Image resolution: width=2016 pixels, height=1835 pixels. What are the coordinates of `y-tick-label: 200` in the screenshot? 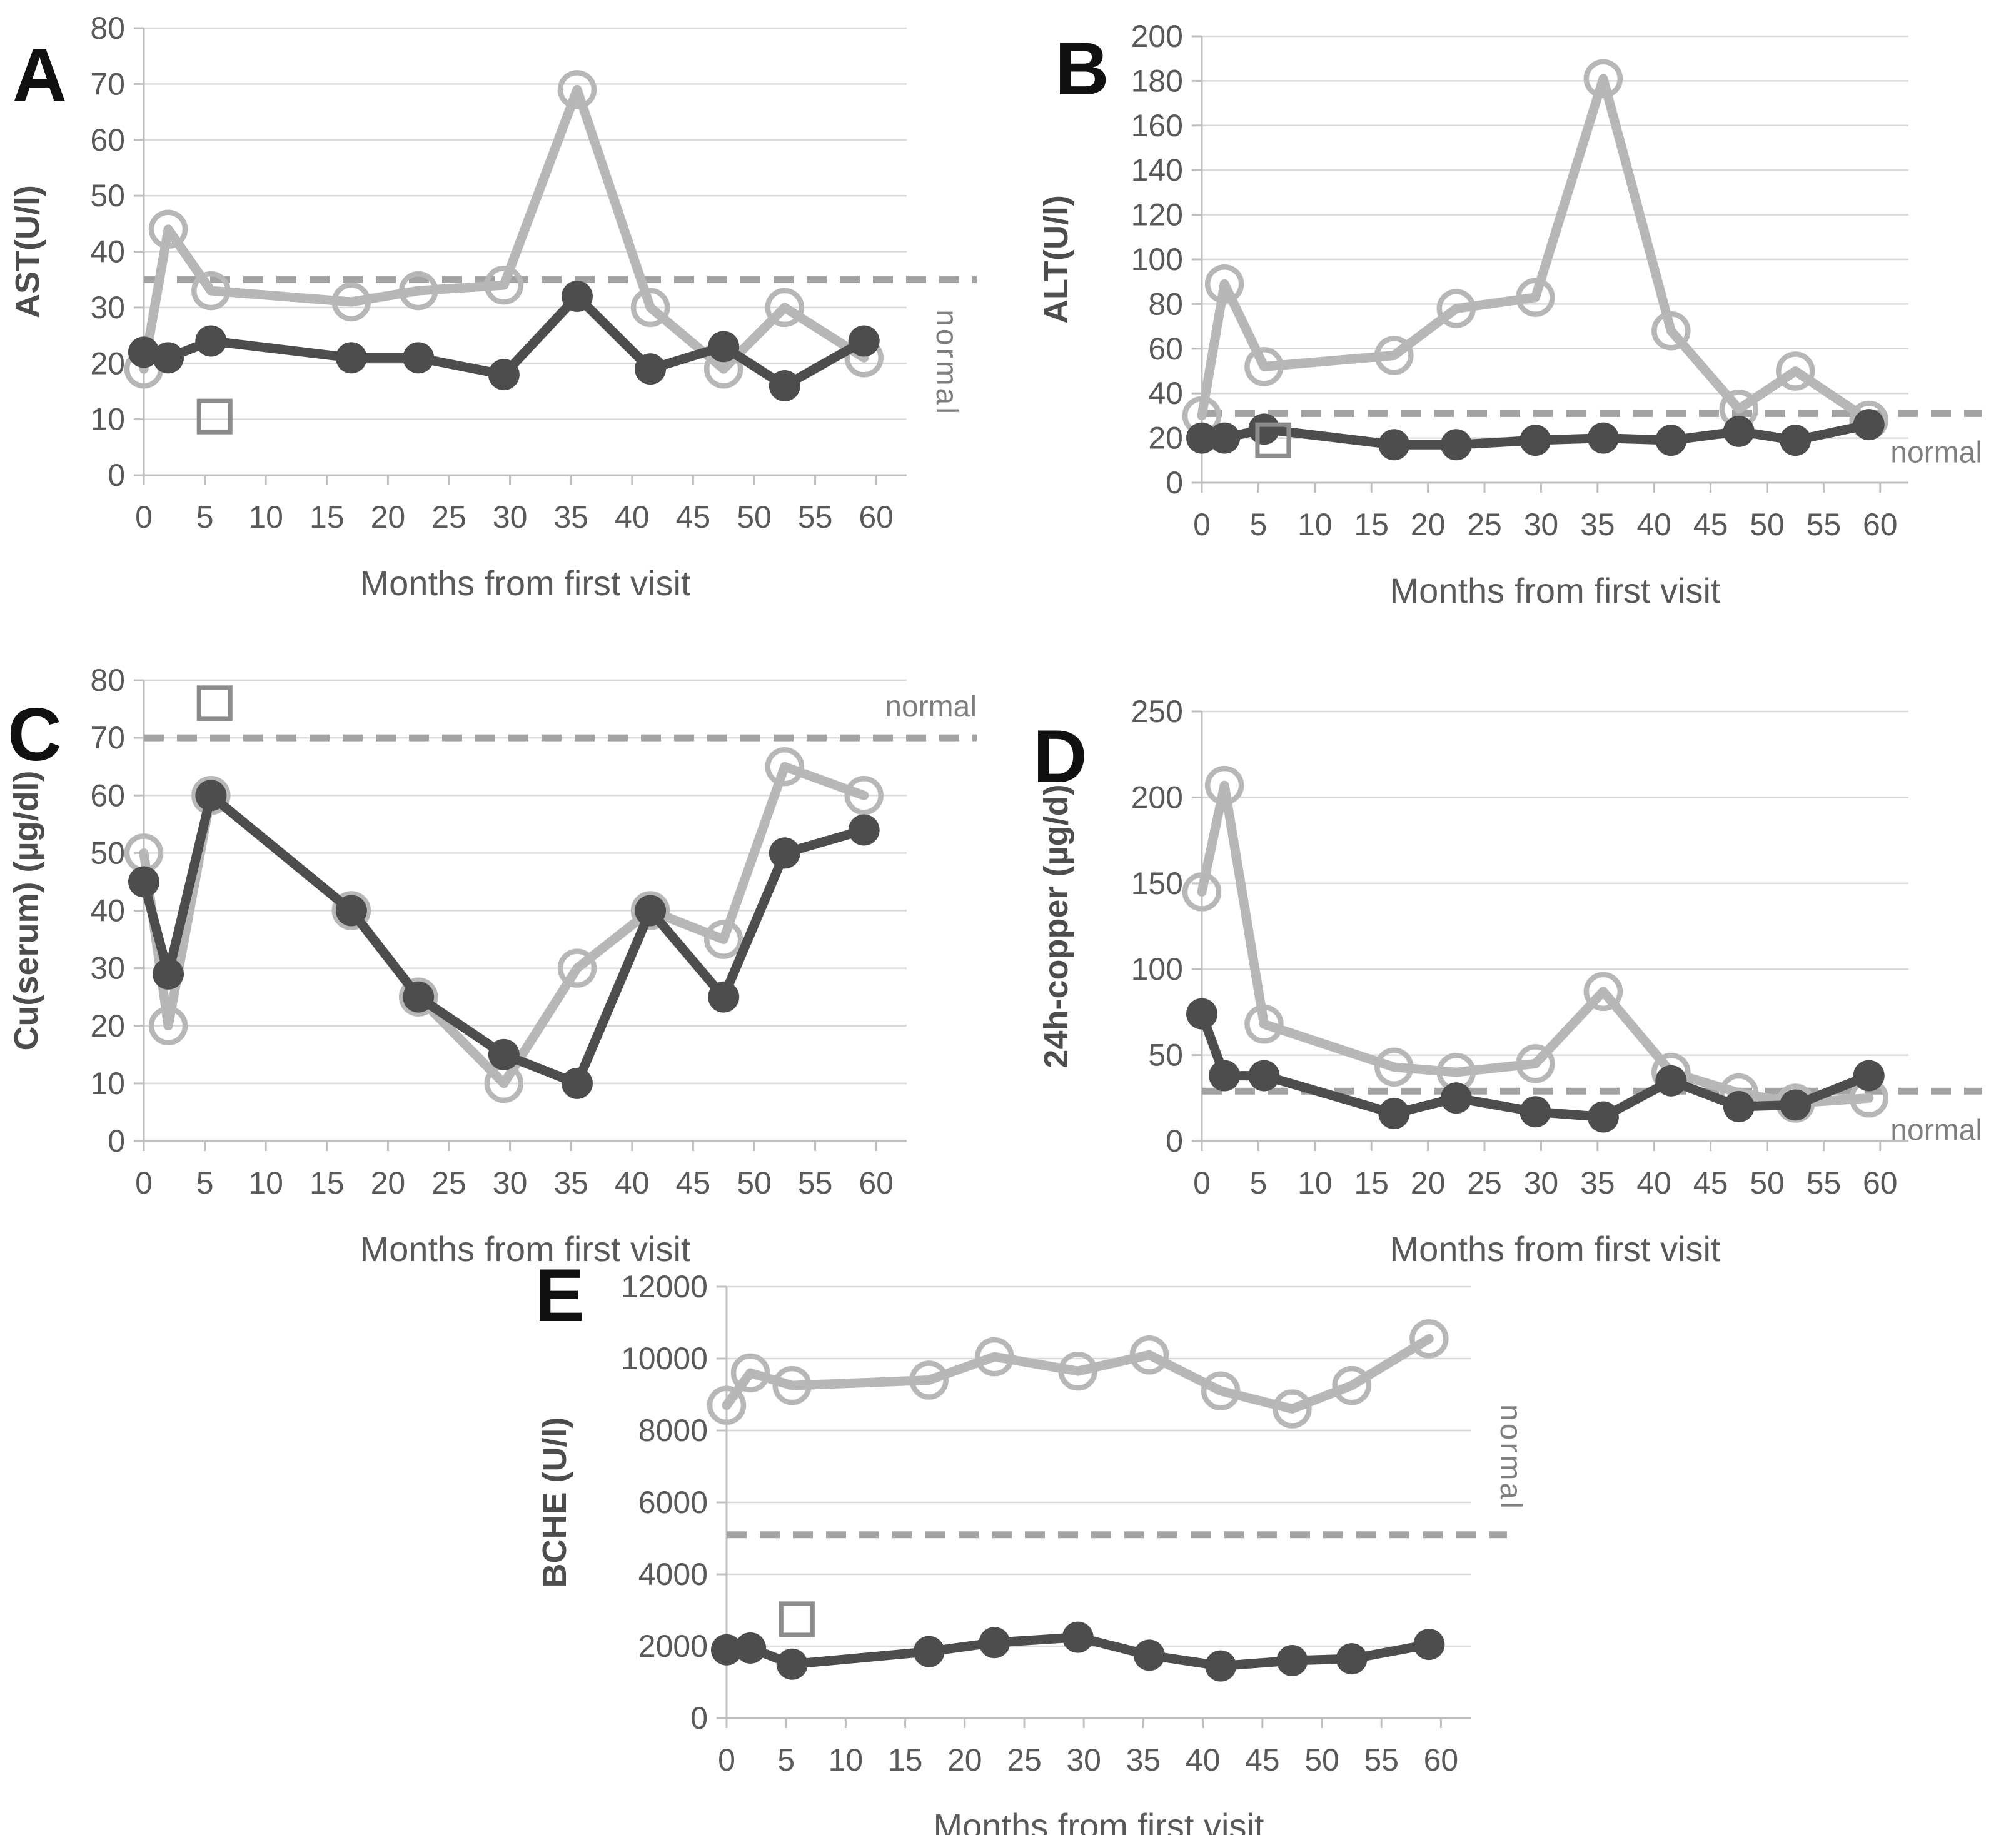 It's located at (1157, 798).